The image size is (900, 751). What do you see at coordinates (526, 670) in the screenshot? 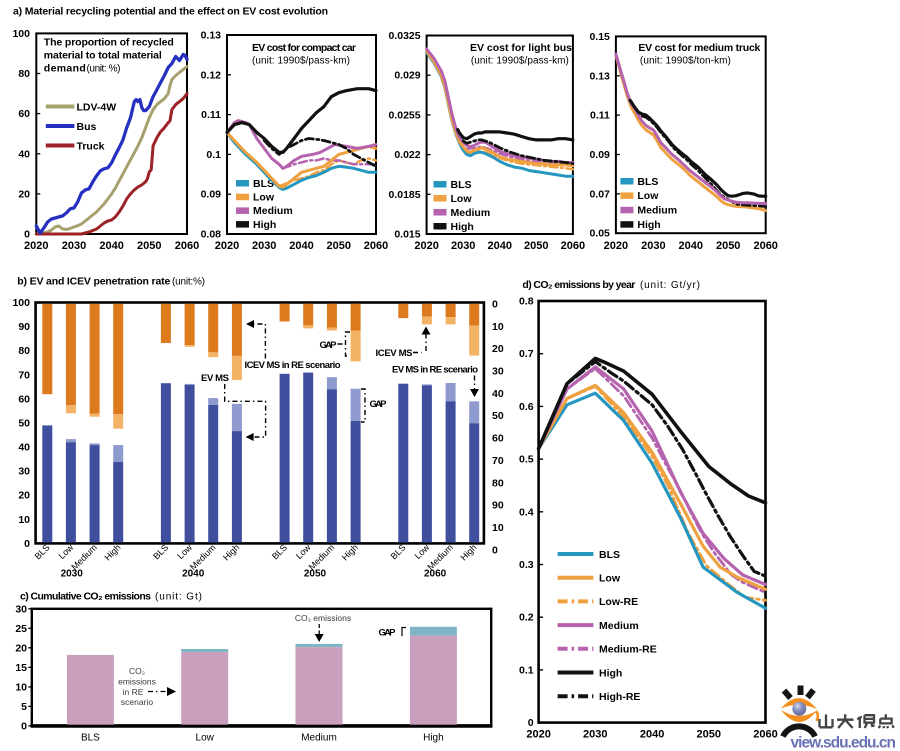
I see `svg-text: 0.1` at bounding box center [526, 670].